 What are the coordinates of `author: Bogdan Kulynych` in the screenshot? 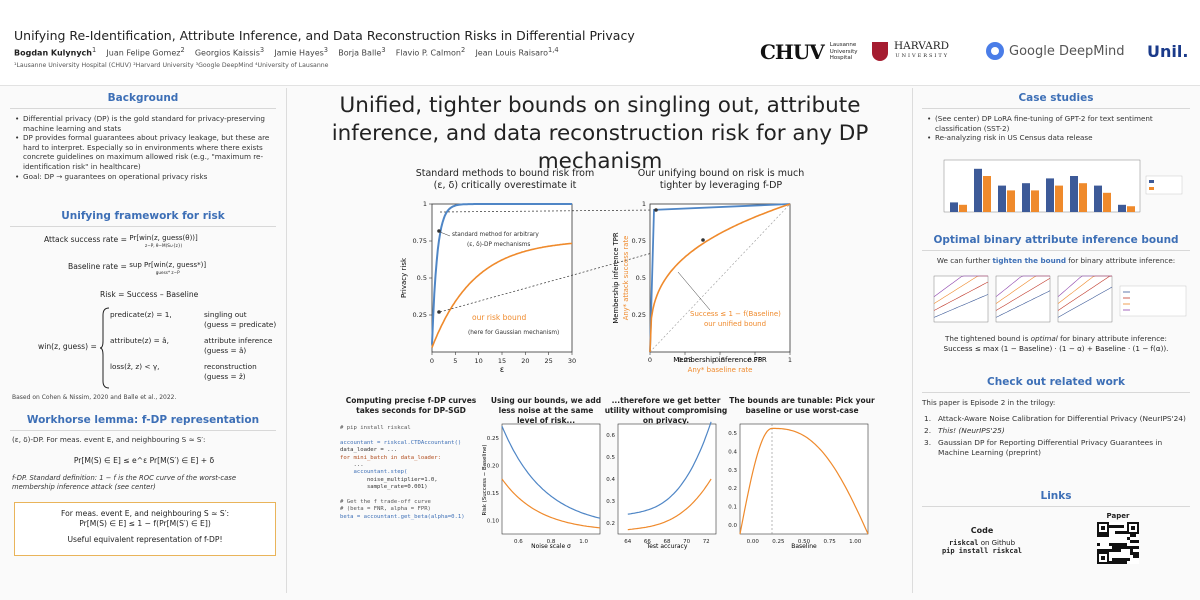 It's located at (53, 53).